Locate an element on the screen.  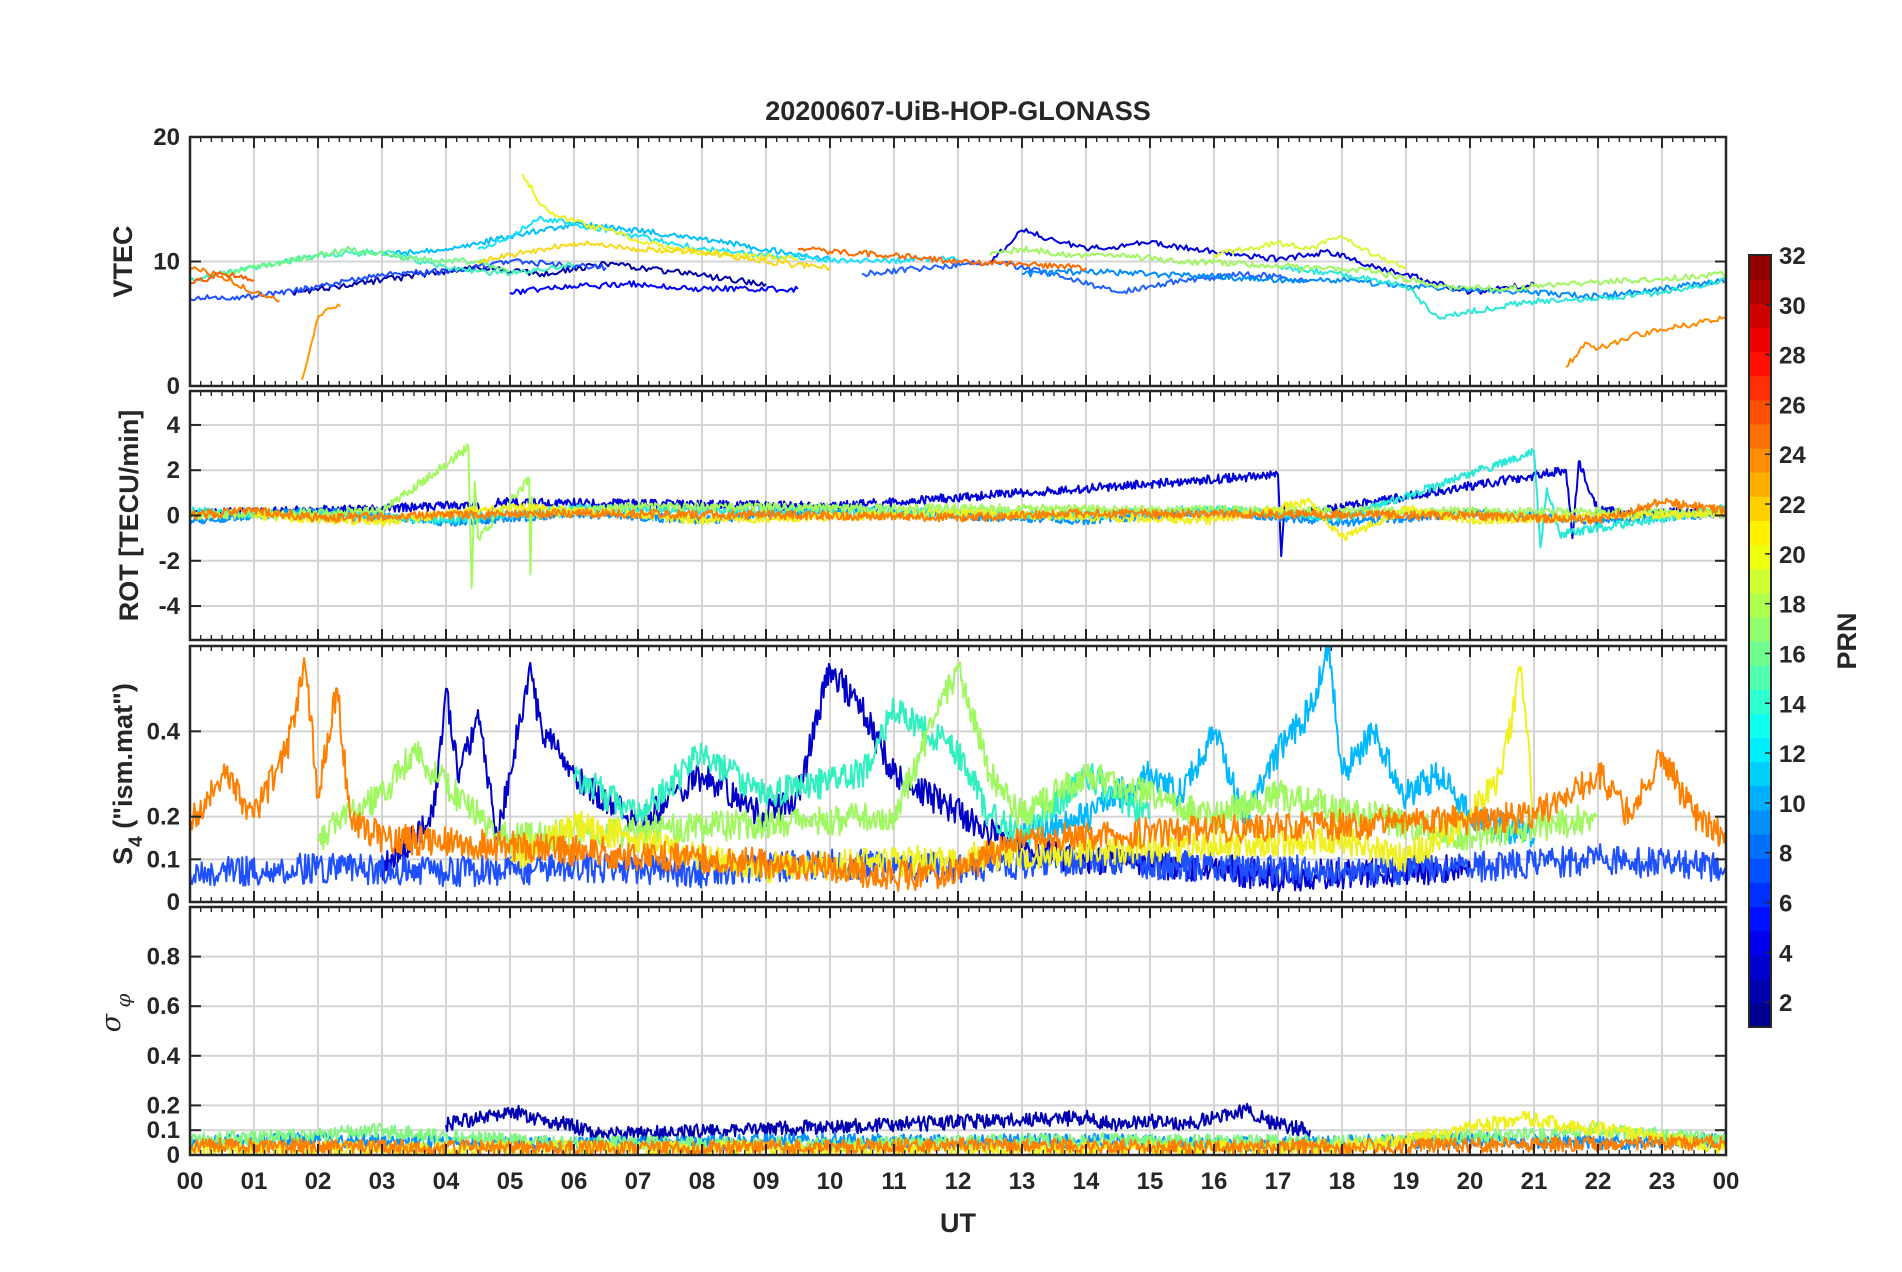
x-tick-label: 02 is located at coordinates (318, 1181).